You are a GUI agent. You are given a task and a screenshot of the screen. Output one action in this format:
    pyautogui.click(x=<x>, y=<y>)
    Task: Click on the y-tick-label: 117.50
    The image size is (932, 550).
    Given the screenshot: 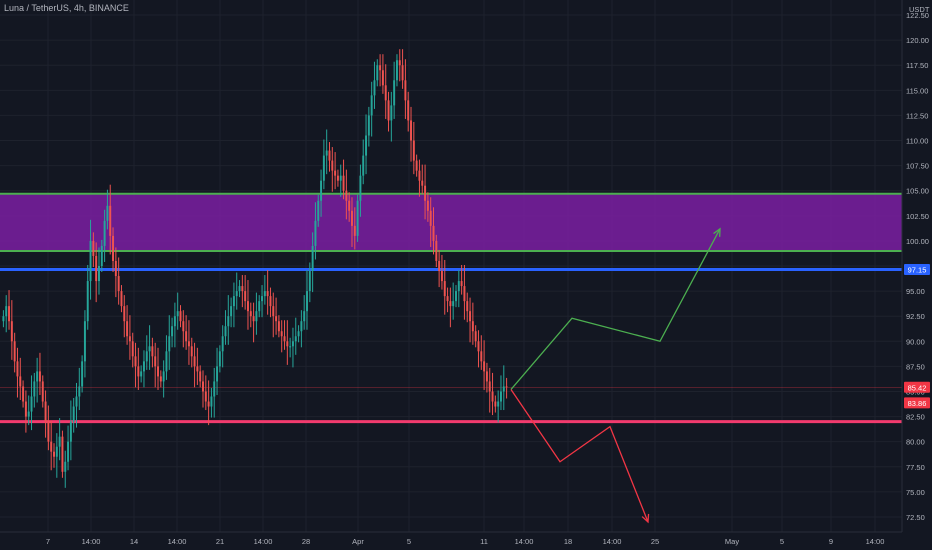 What is the action you would take?
    pyautogui.click(x=917, y=65)
    